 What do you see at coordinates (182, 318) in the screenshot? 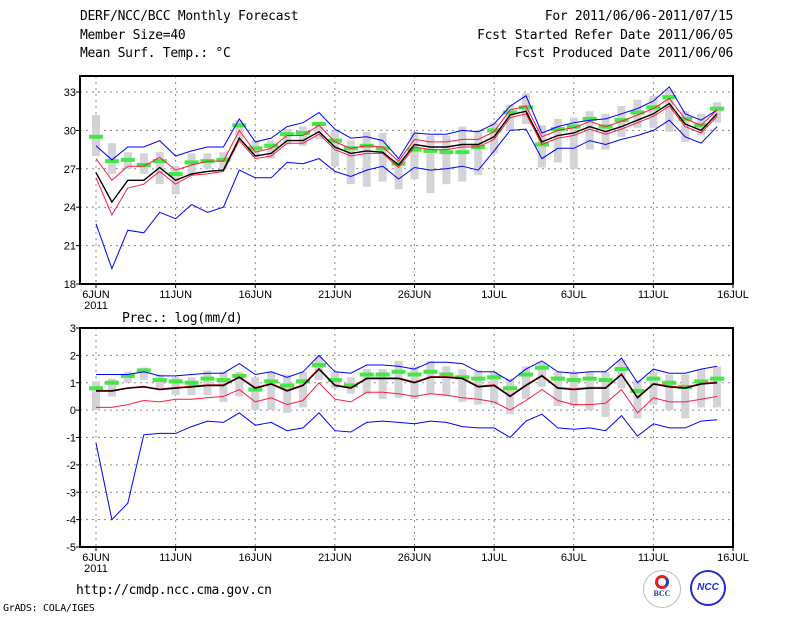
I see `precip-panel-title: Prec.: log(mm/d)` at bounding box center [182, 318].